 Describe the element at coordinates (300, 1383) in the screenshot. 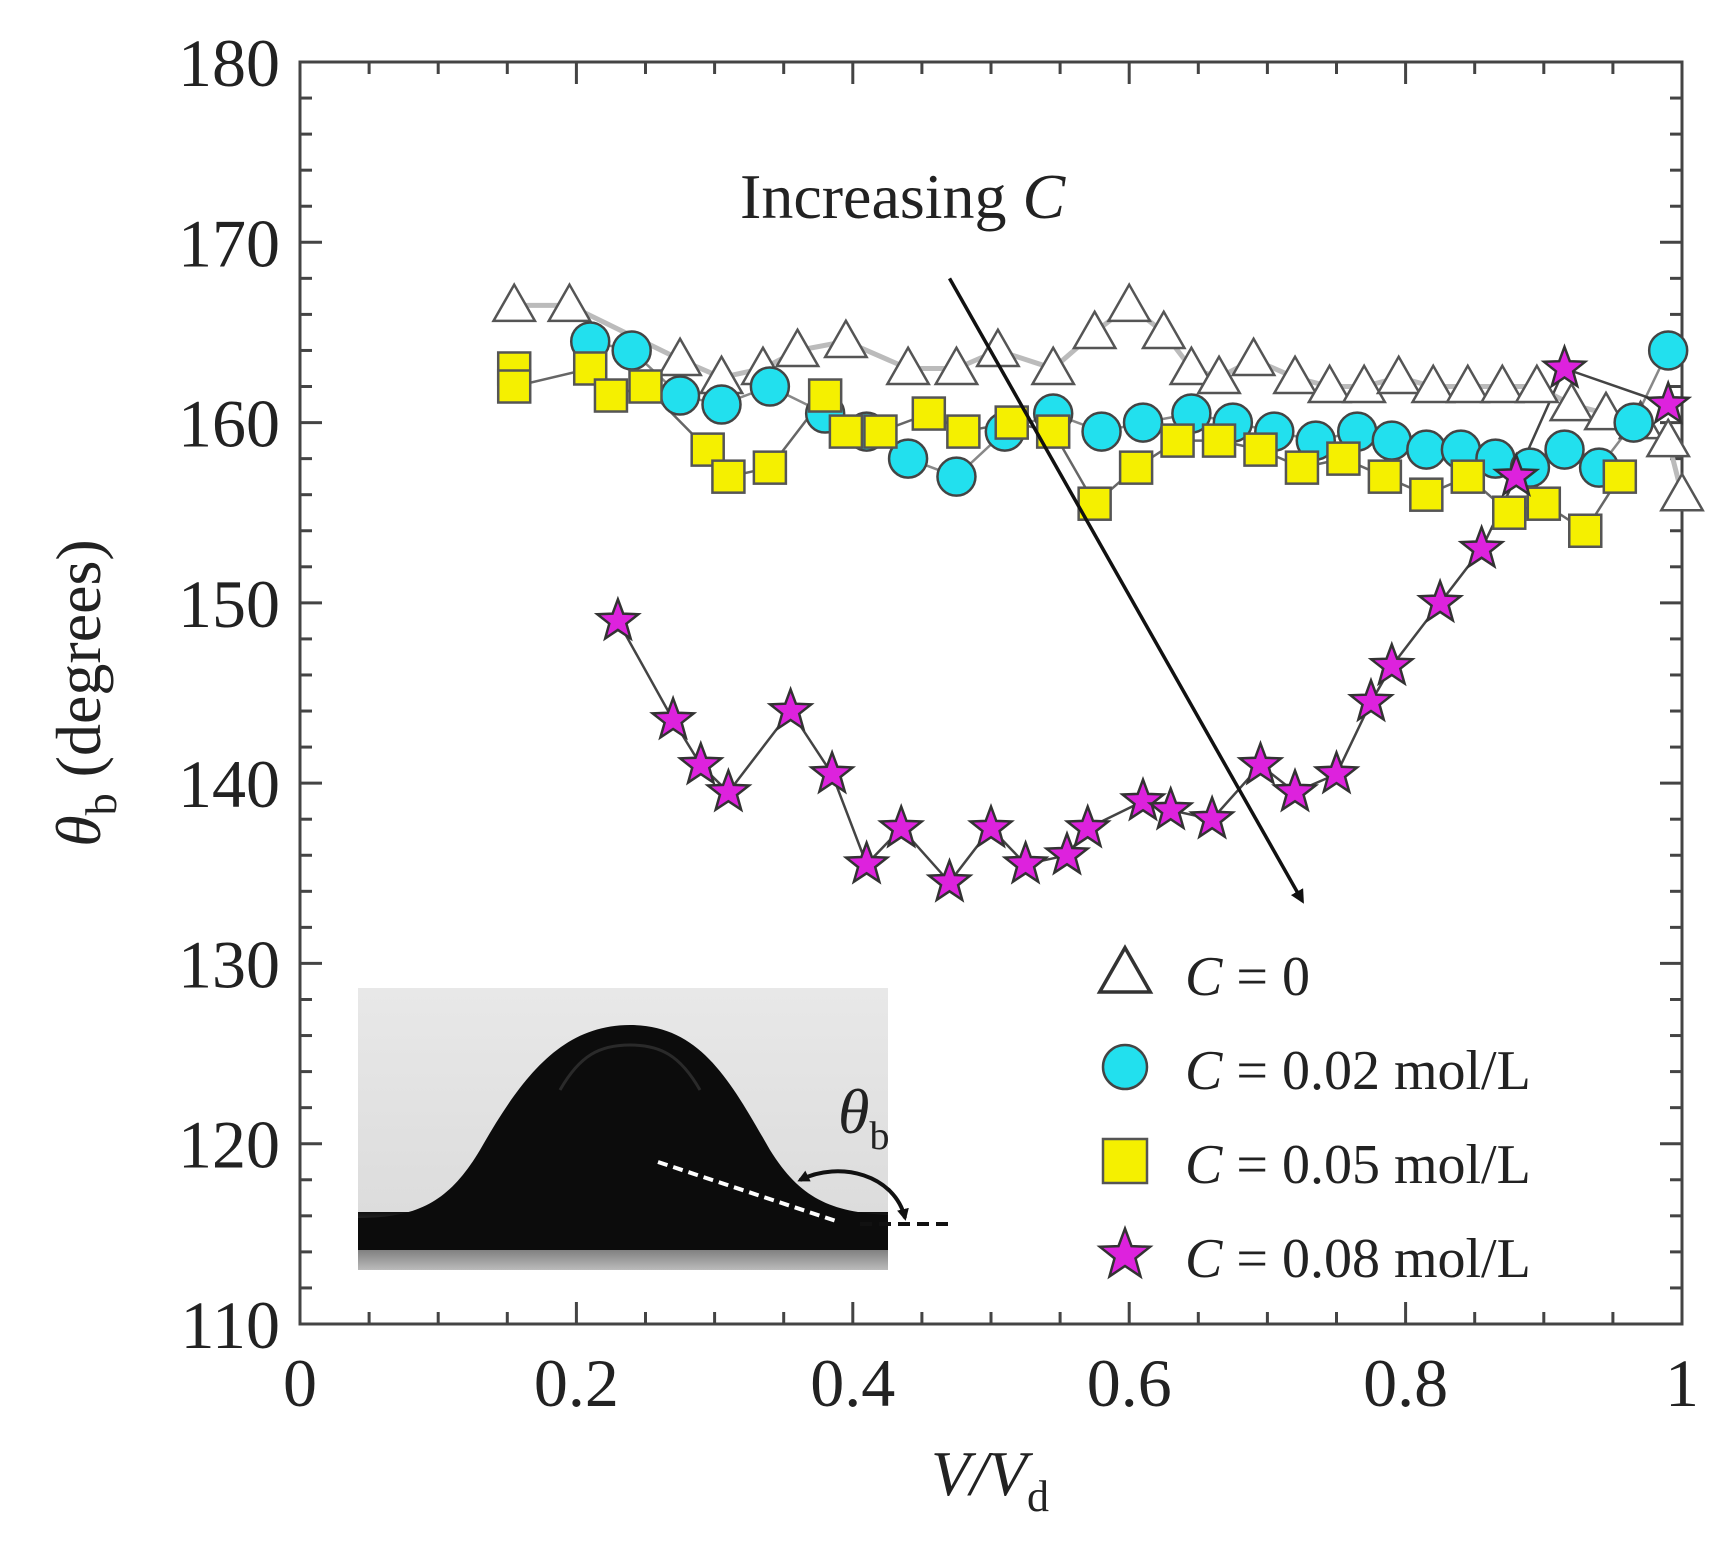

I see `x-tick-label: 0` at that location.